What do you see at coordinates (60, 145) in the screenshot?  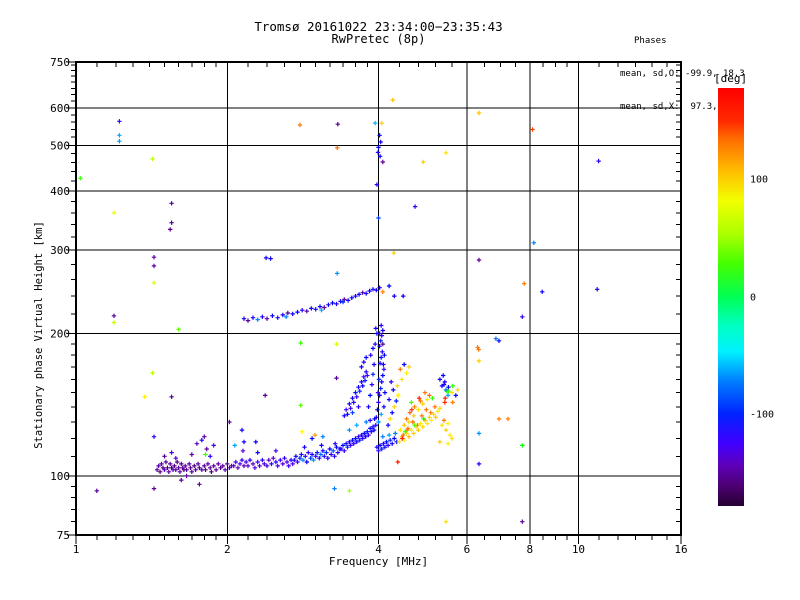 I see `y-tick-label: 500` at bounding box center [60, 145].